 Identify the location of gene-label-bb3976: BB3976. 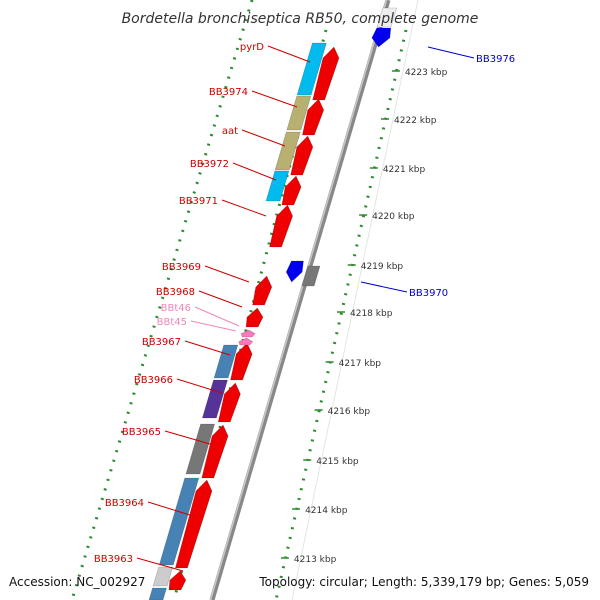
(495, 59).